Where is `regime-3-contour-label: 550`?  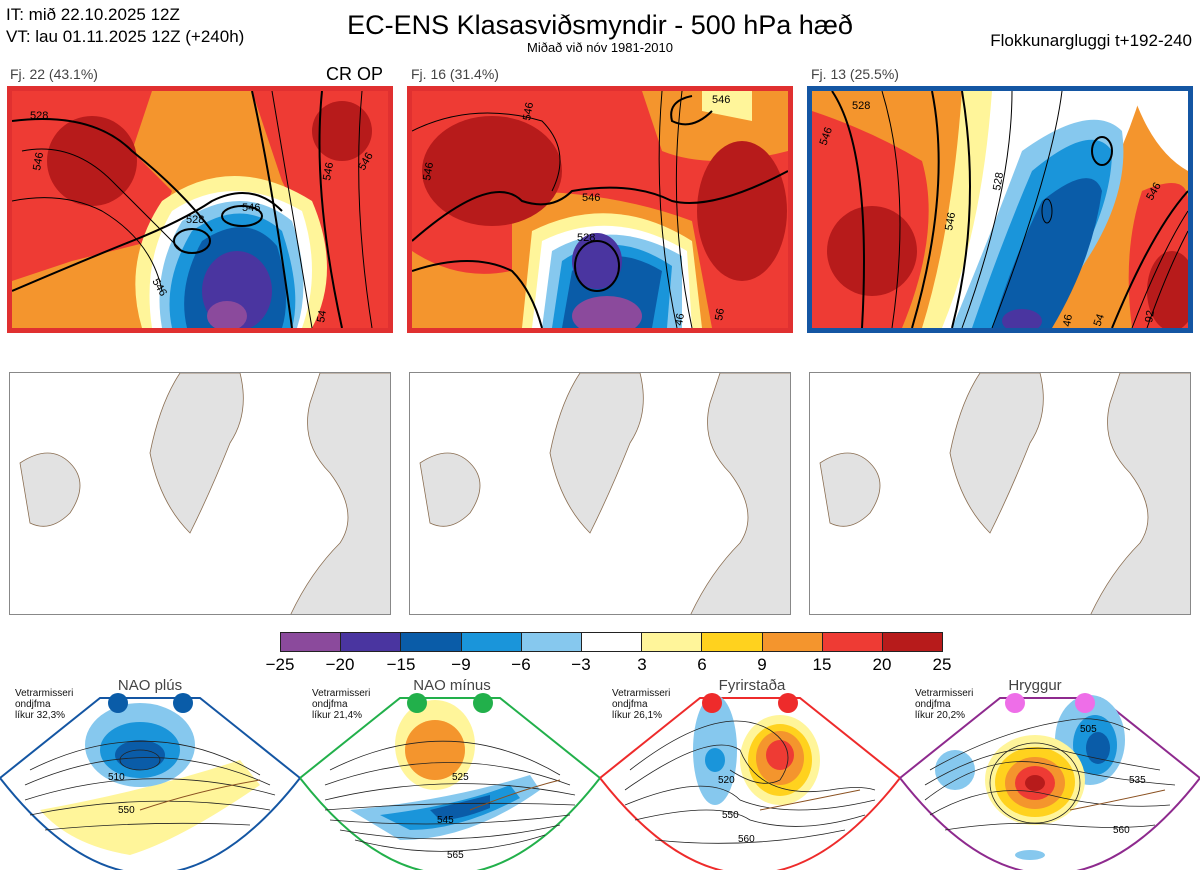
regime-3-contour-label: 550 is located at coordinates (730, 815).